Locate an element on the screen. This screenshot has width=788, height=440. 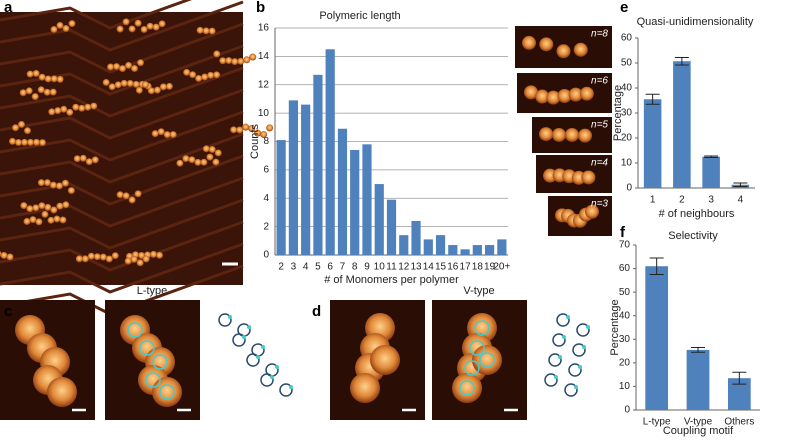
y-tick-label: 50 is located at coordinates (625, 292).